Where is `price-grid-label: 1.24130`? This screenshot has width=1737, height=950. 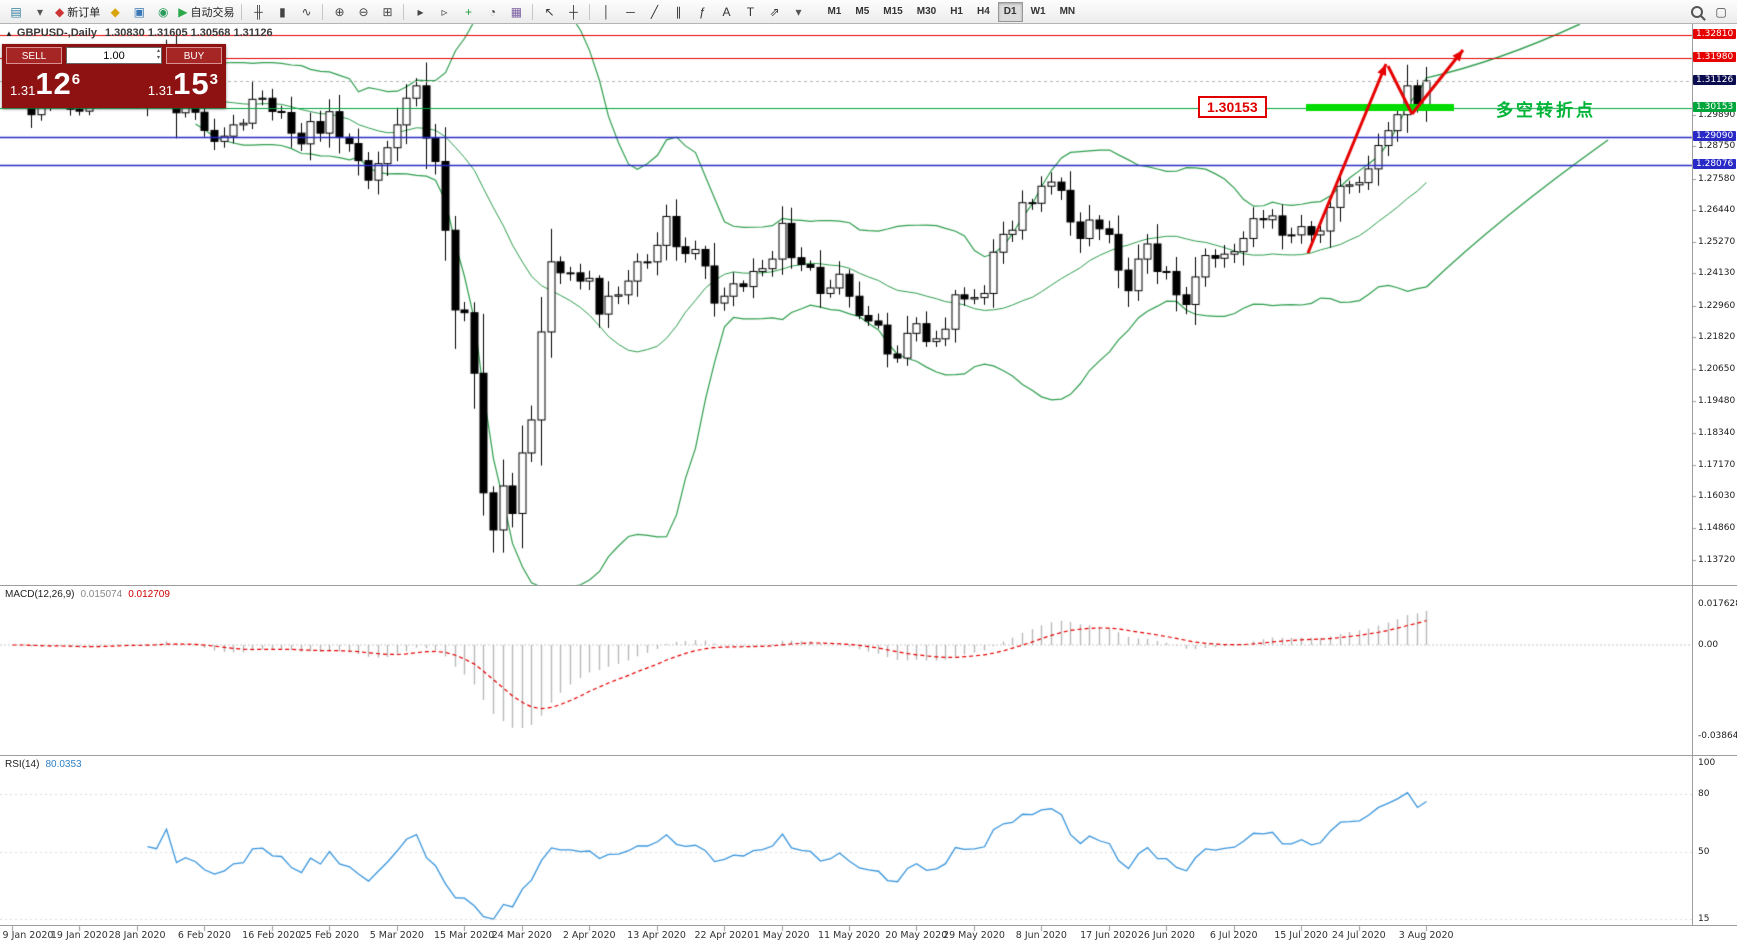
price-grid-label: 1.24130 is located at coordinates (1717, 273).